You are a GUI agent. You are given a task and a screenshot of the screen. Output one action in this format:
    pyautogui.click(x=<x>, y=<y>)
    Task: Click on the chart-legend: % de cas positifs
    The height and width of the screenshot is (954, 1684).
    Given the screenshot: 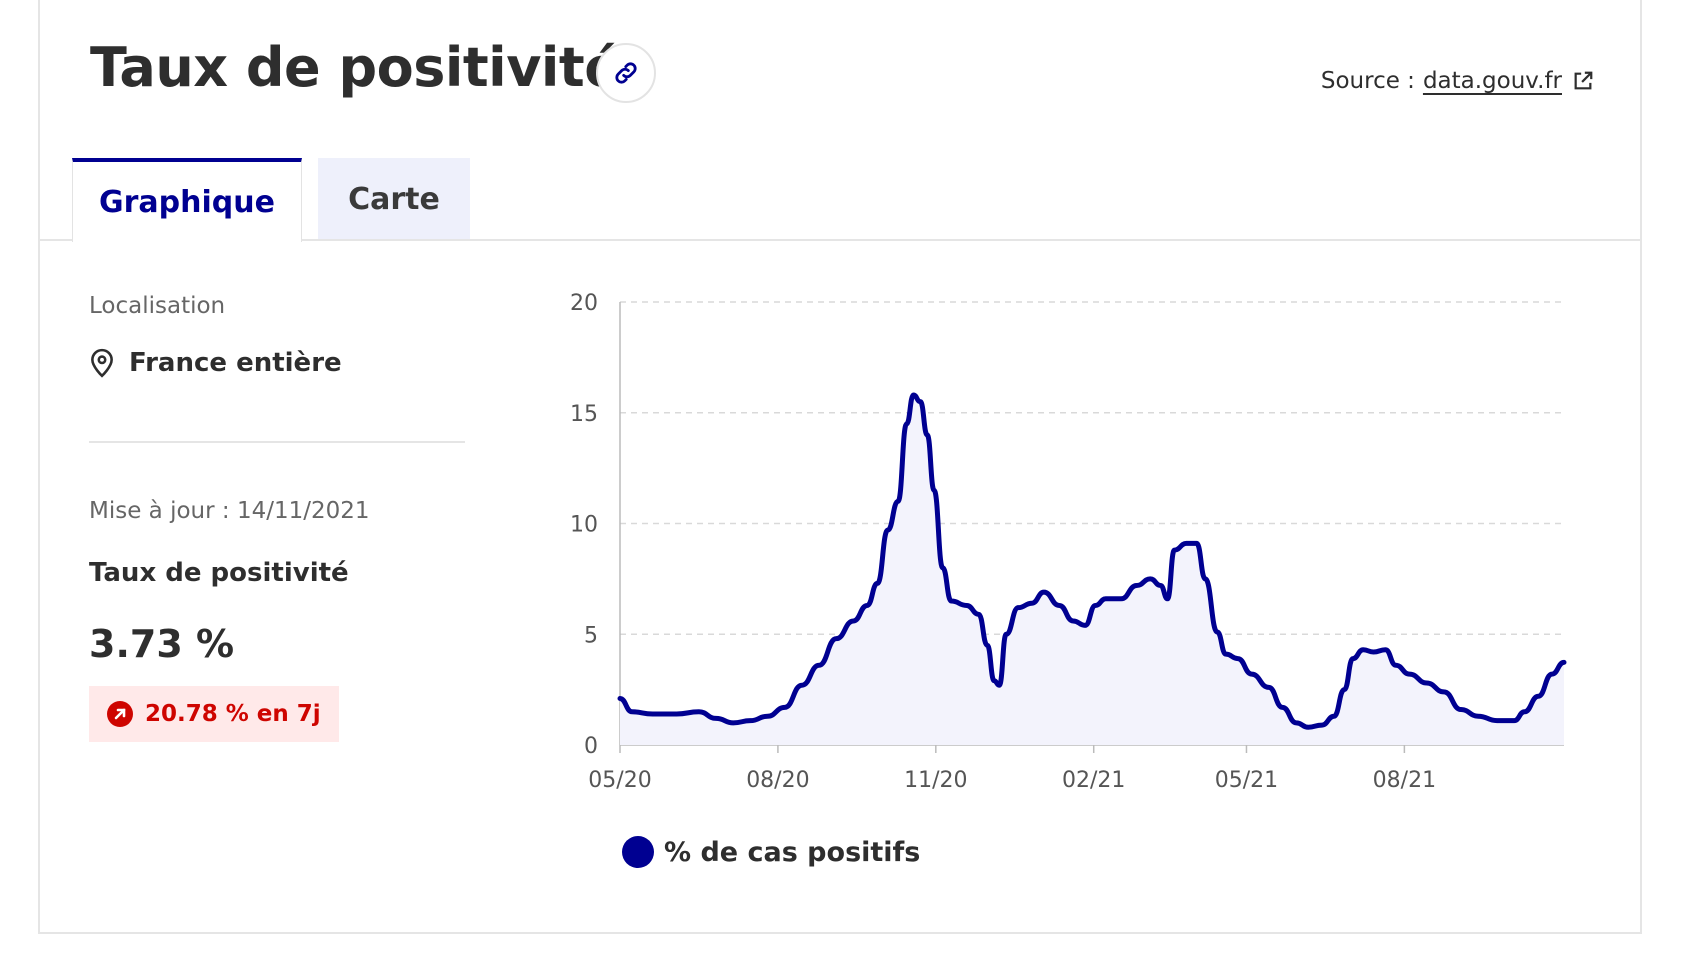 What is the action you would take?
    pyautogui.click(x=771, y=852)
    